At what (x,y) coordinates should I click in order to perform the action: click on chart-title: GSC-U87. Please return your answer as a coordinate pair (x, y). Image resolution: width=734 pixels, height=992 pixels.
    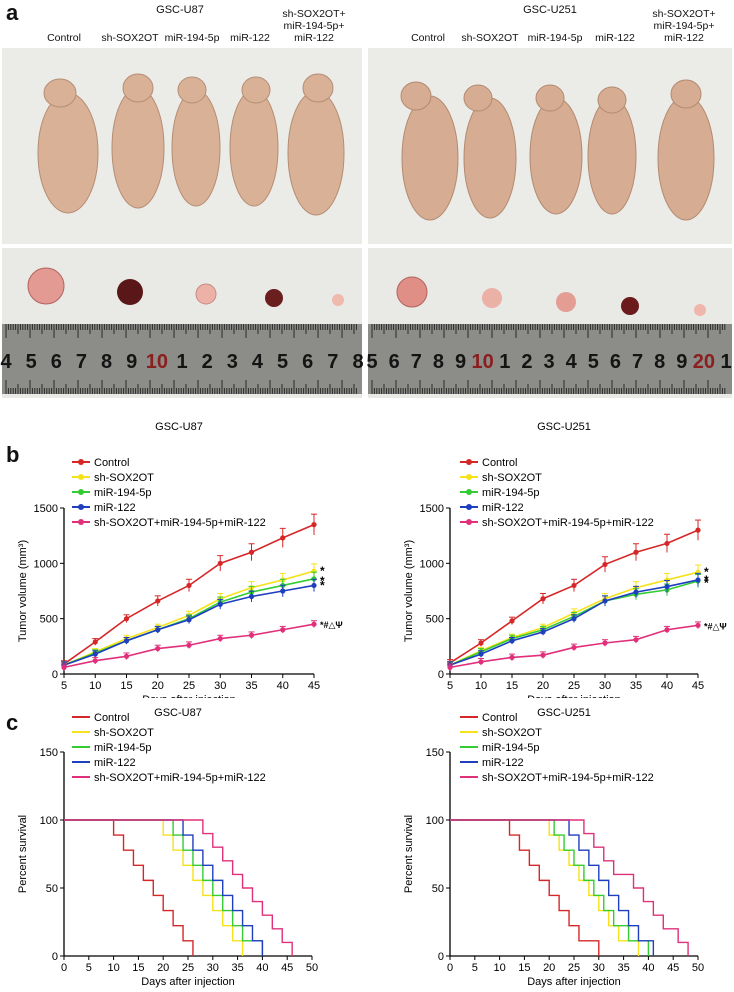
    Looking at the image, I should click on (179, 427).